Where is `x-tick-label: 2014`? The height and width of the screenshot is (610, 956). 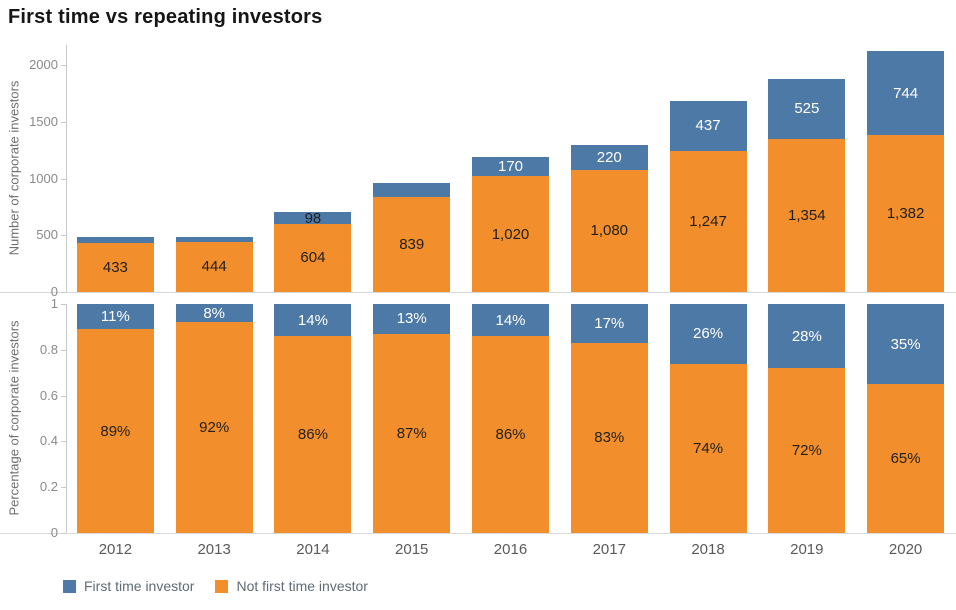 x-tick-label: 2014 is located at coordinates (313, 549).